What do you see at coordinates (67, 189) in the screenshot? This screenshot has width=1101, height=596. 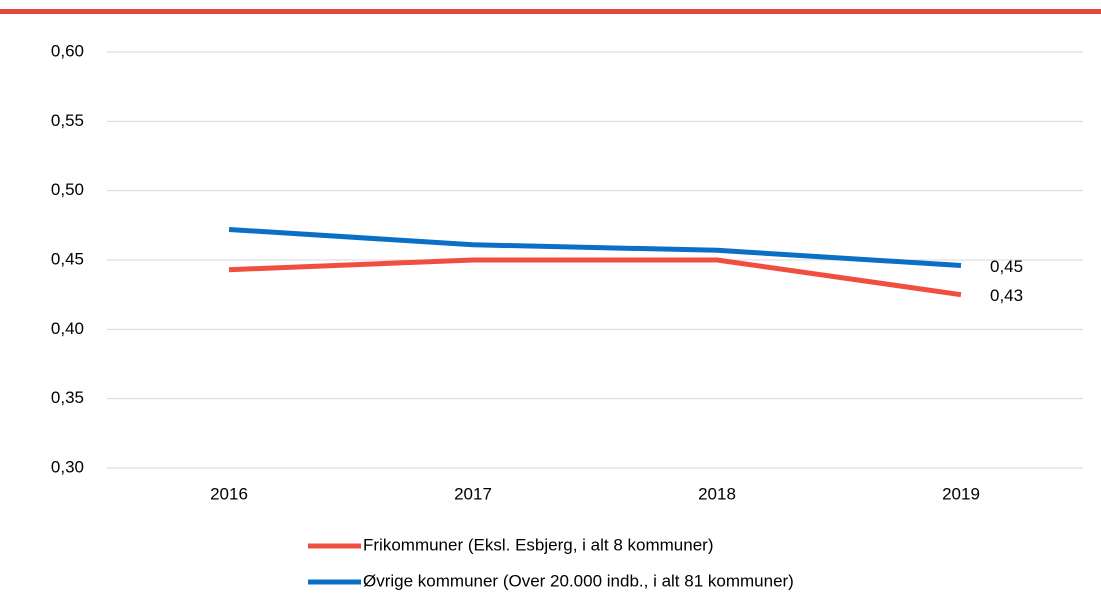 I see `y-tick-label: 0,50` at bounding box center [67, 189].